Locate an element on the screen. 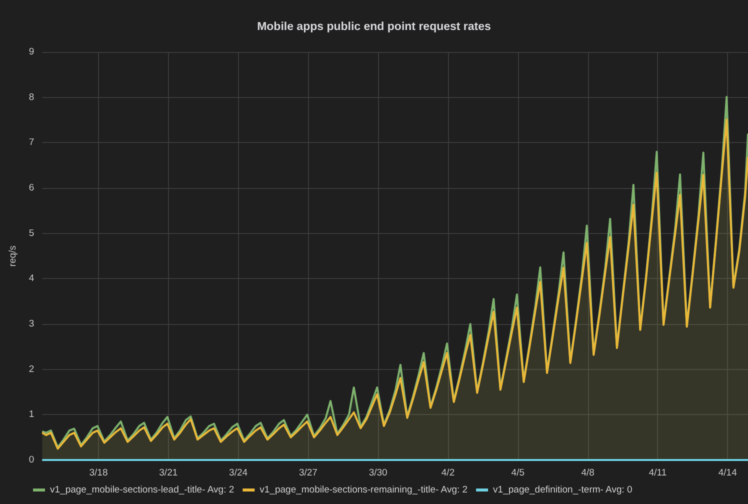  x-tick-label: 4/2 is located at coordinates (448, 473).